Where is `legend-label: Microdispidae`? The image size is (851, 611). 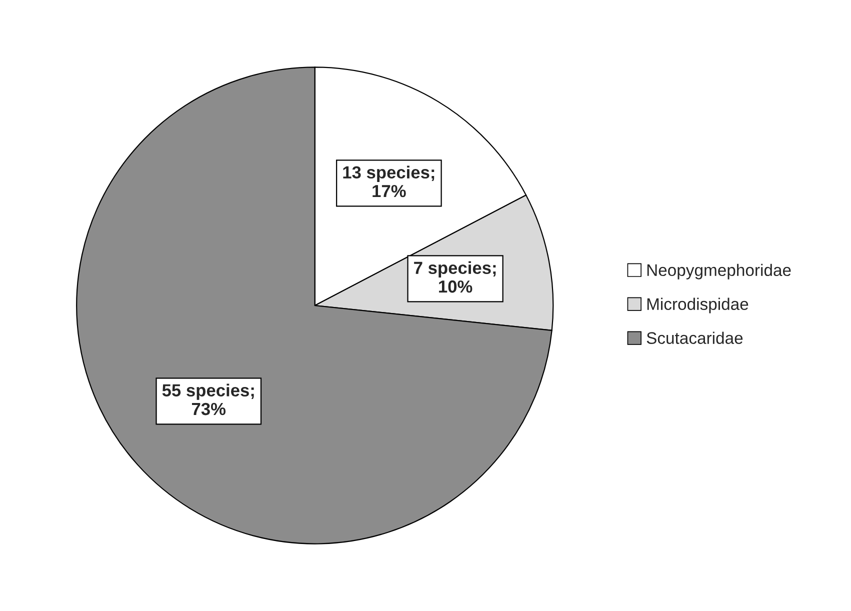 legend-label: Microdispidae is located at coordinates (697, 306).